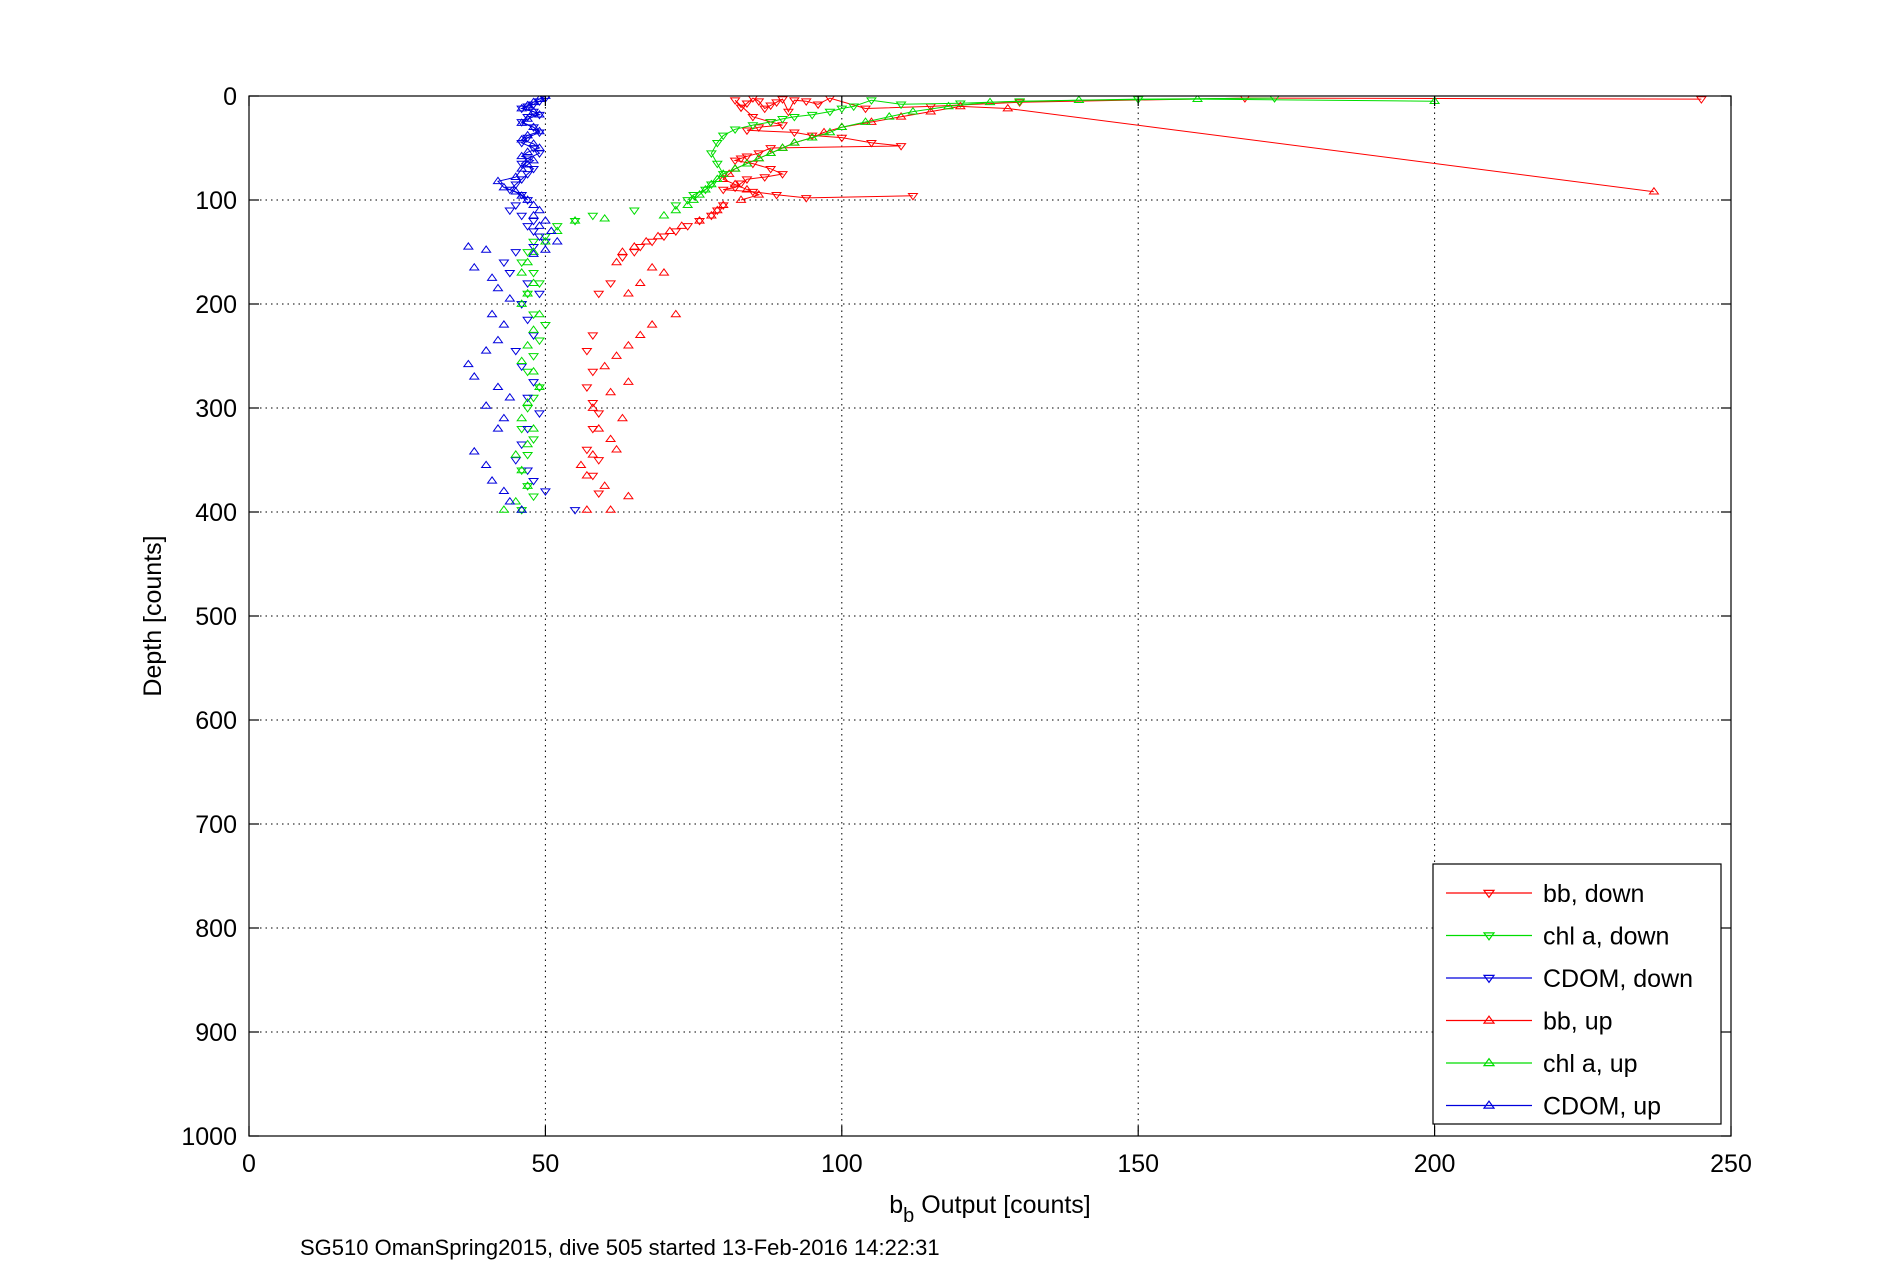 This screenshot has width=1891, height=1262. Describe the element at coordinates (512, 304) in the screenshot. I see `series-cdom-up` at that location.